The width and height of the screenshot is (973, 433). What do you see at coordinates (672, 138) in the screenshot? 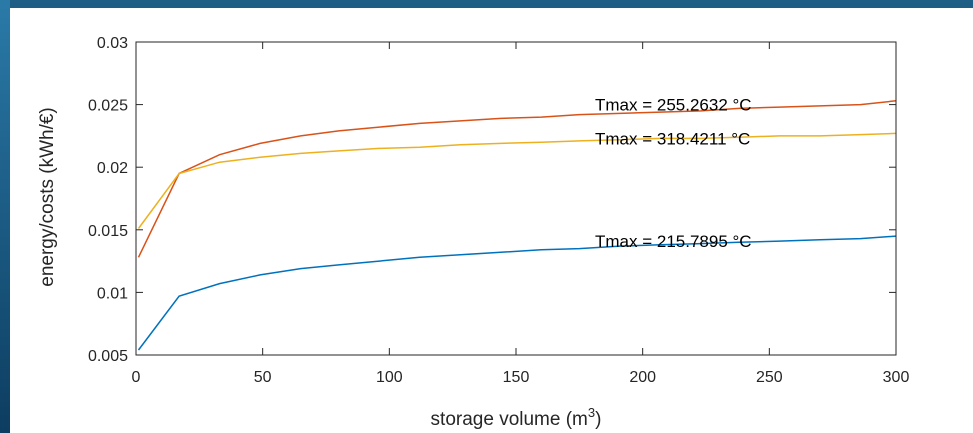
I see `tmax-annotation-2: Tmax = 318.4211 °C` at bounding box center [672, 138].